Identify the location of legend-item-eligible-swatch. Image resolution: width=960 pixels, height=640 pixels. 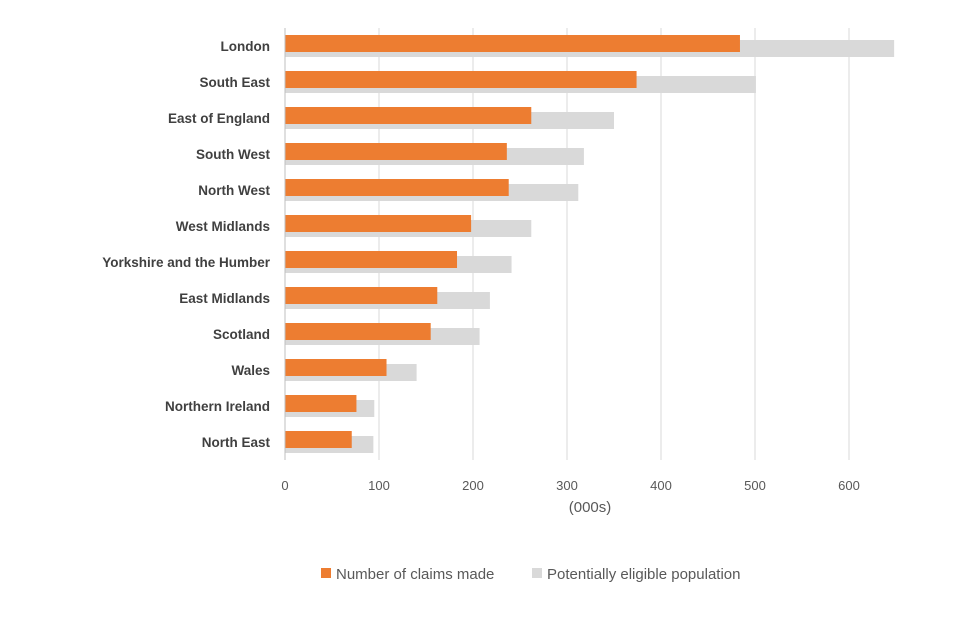
(537, 573).